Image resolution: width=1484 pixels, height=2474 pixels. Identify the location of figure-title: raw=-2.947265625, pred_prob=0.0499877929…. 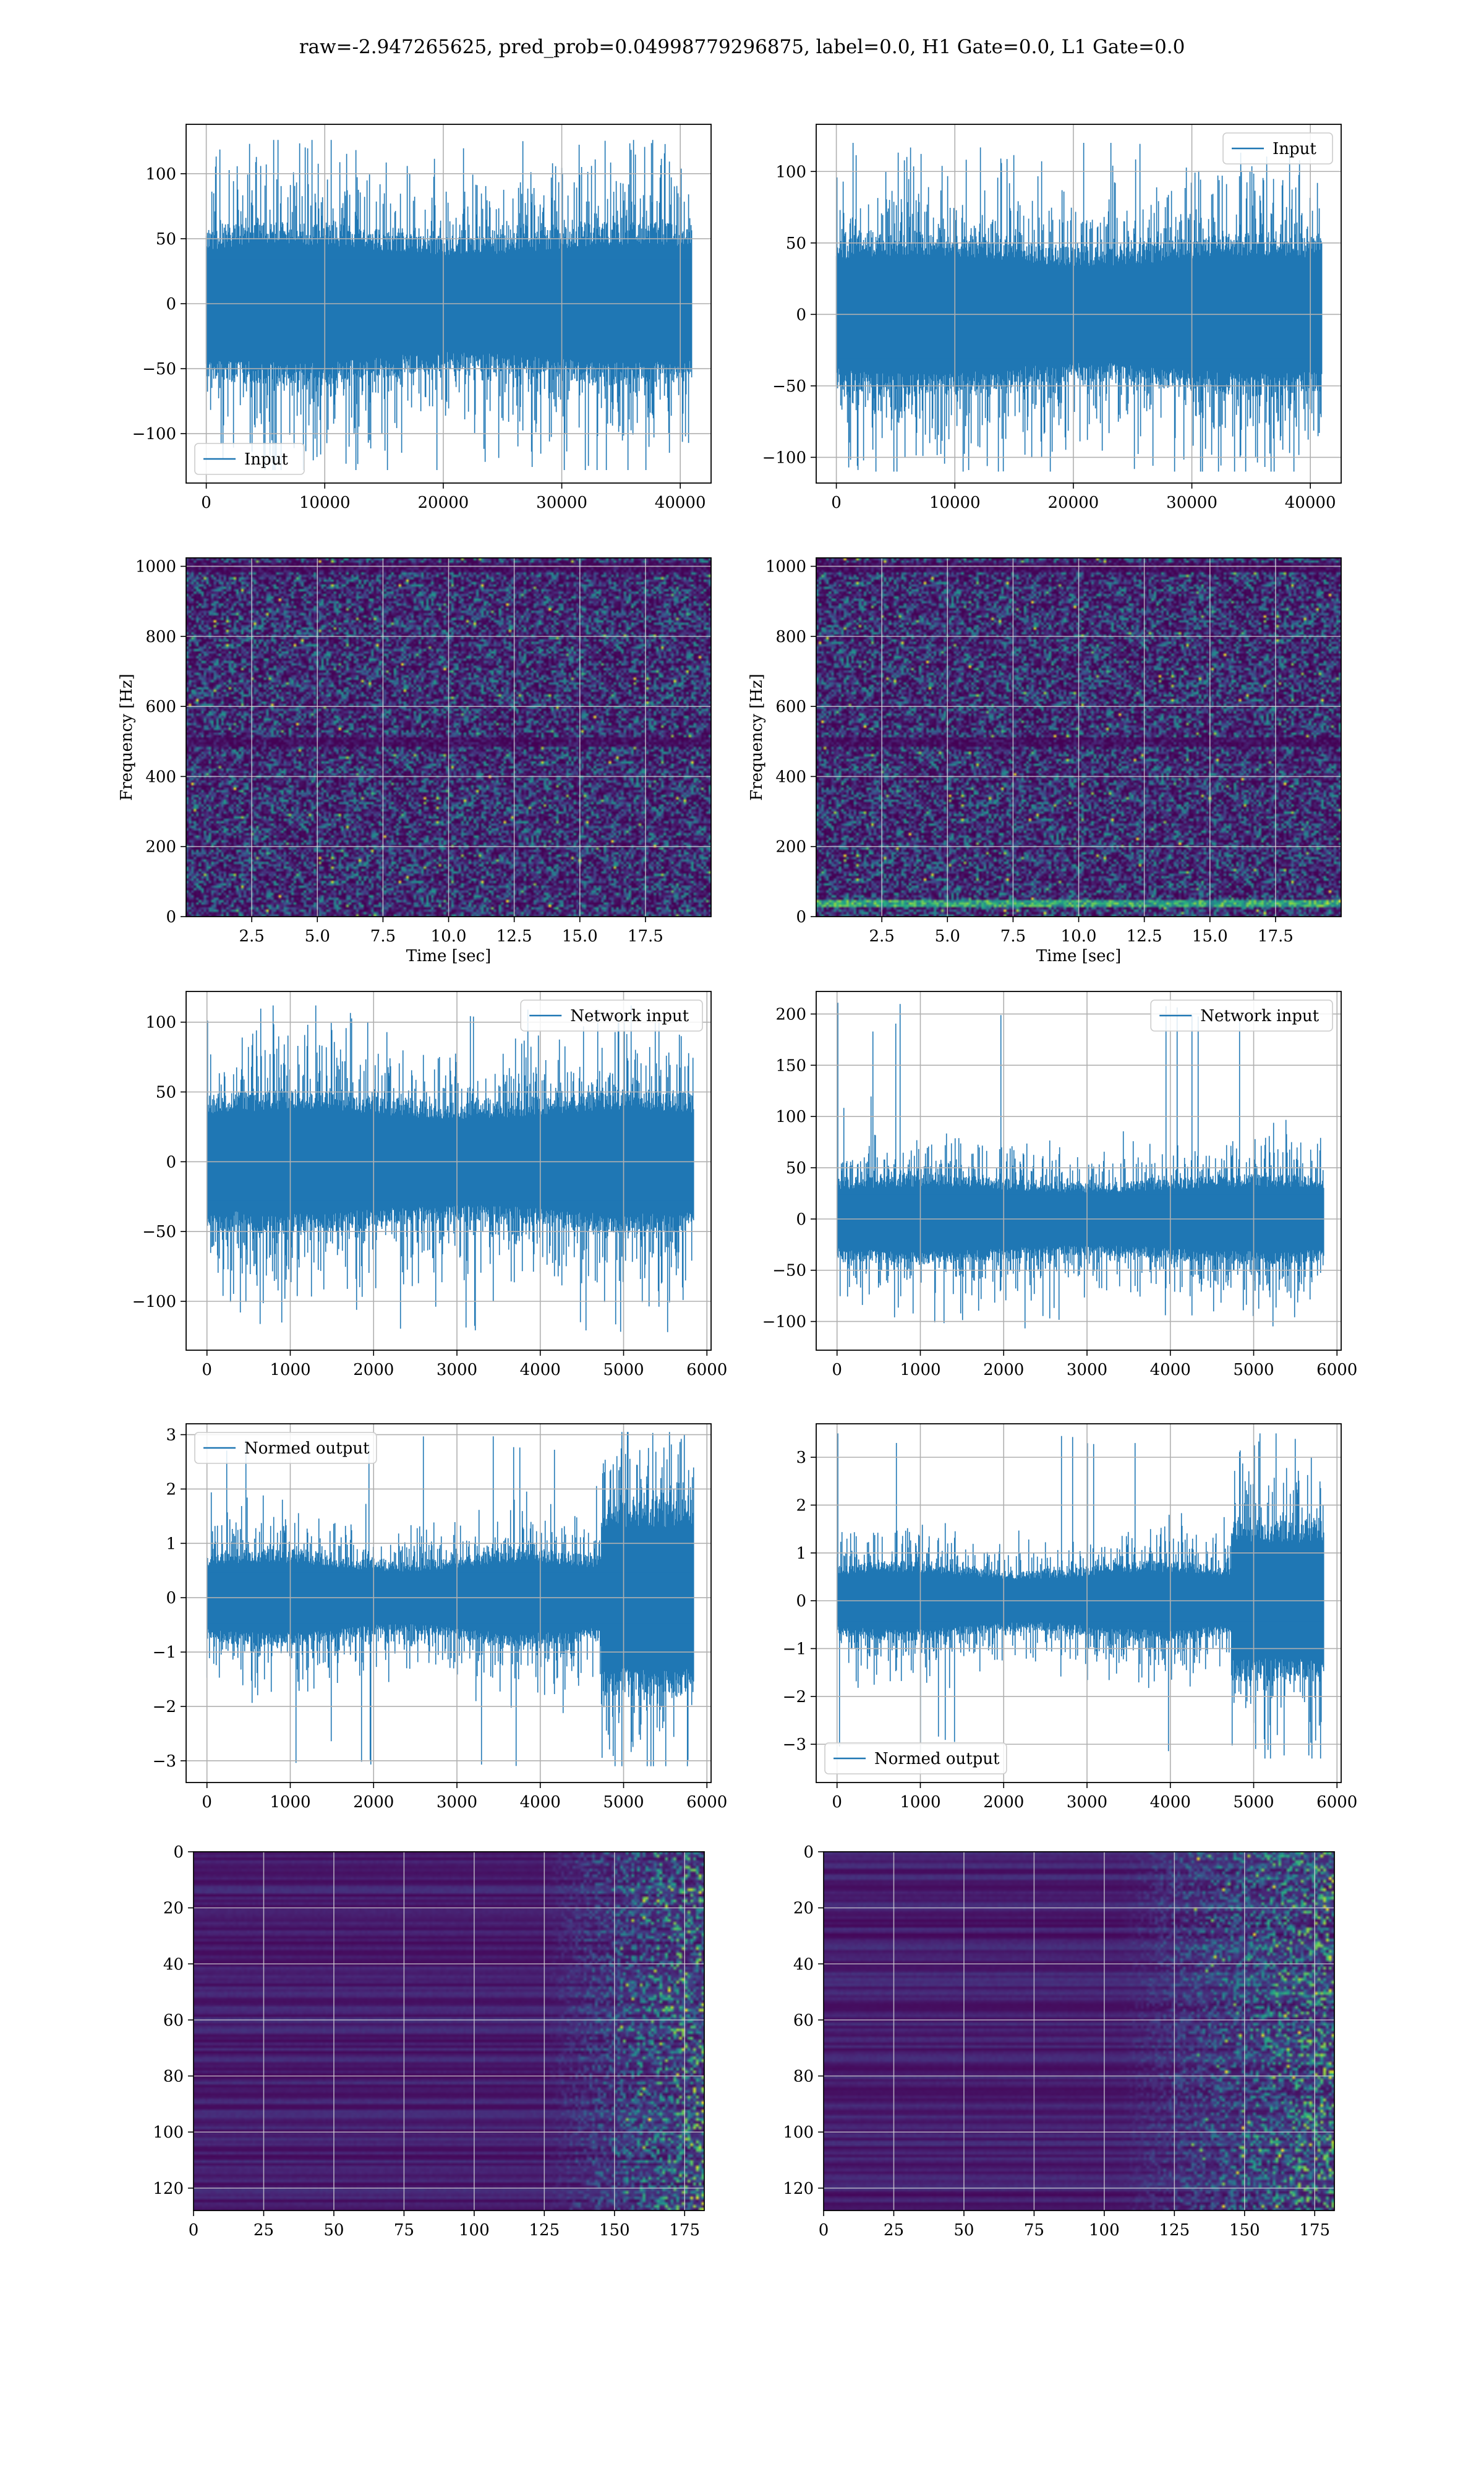
(742, 47).